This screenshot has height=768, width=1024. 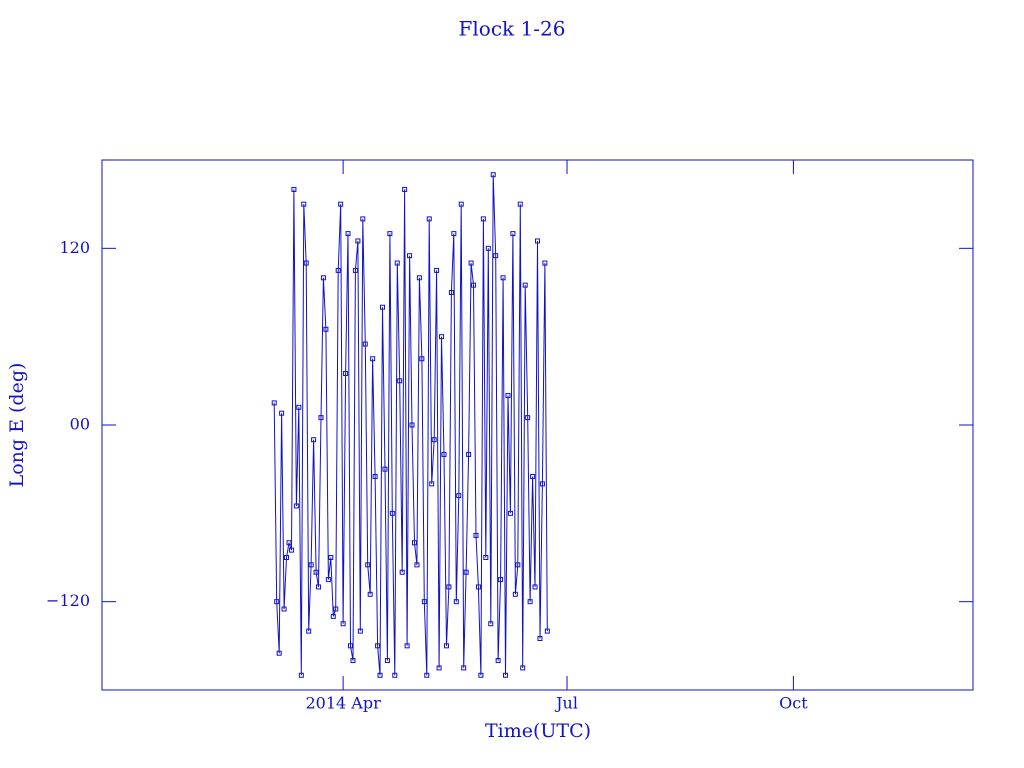 What do you see at coordinates (793, 703) in the screenshot?
I see `x-tick-label: Oct` at bounding box center [793, 703].